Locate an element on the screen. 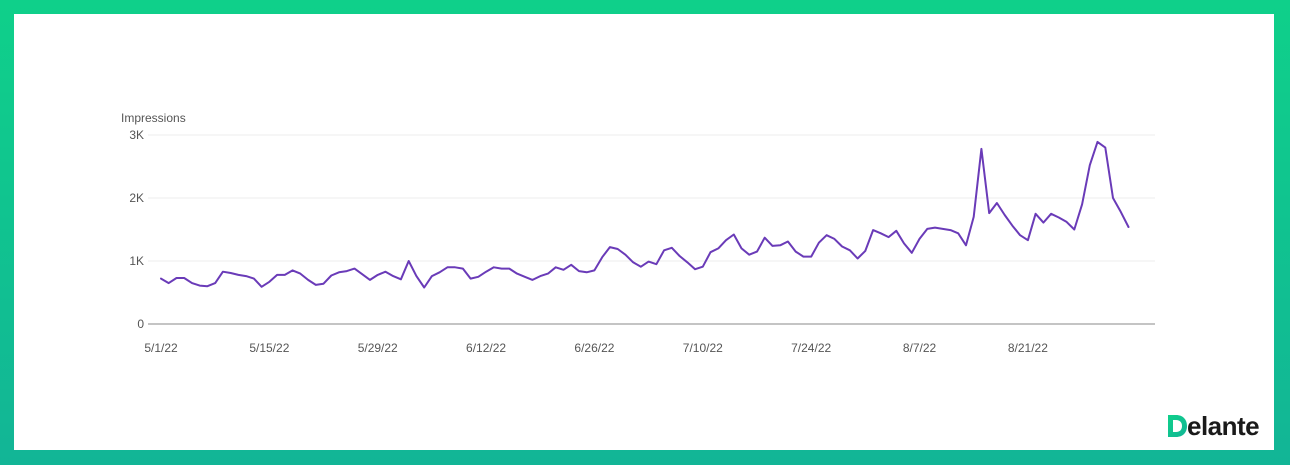 The width and height of the screenshot is (1290, 465). x-tick-label: 5/15/22 is located at coordinates (269, 348).